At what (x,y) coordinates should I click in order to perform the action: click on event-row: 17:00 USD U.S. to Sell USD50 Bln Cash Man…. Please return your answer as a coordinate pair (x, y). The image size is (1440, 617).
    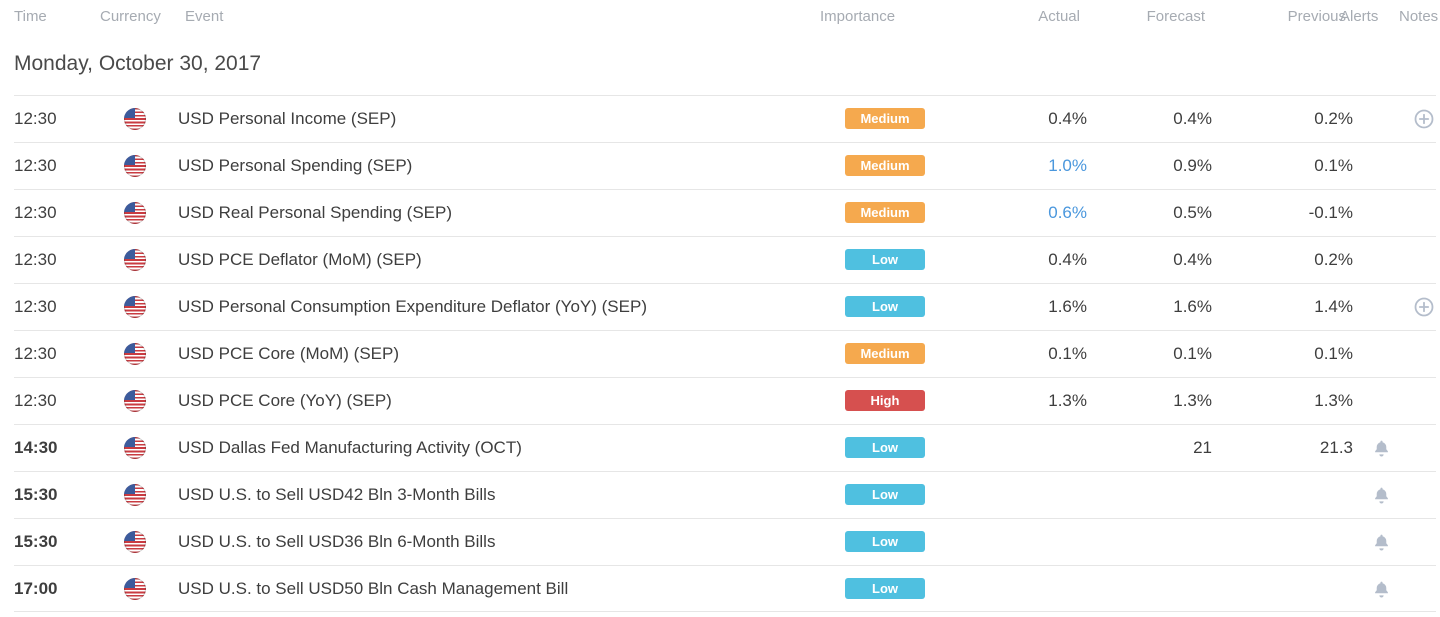
    Looking at the image, I should click on (720, 588).